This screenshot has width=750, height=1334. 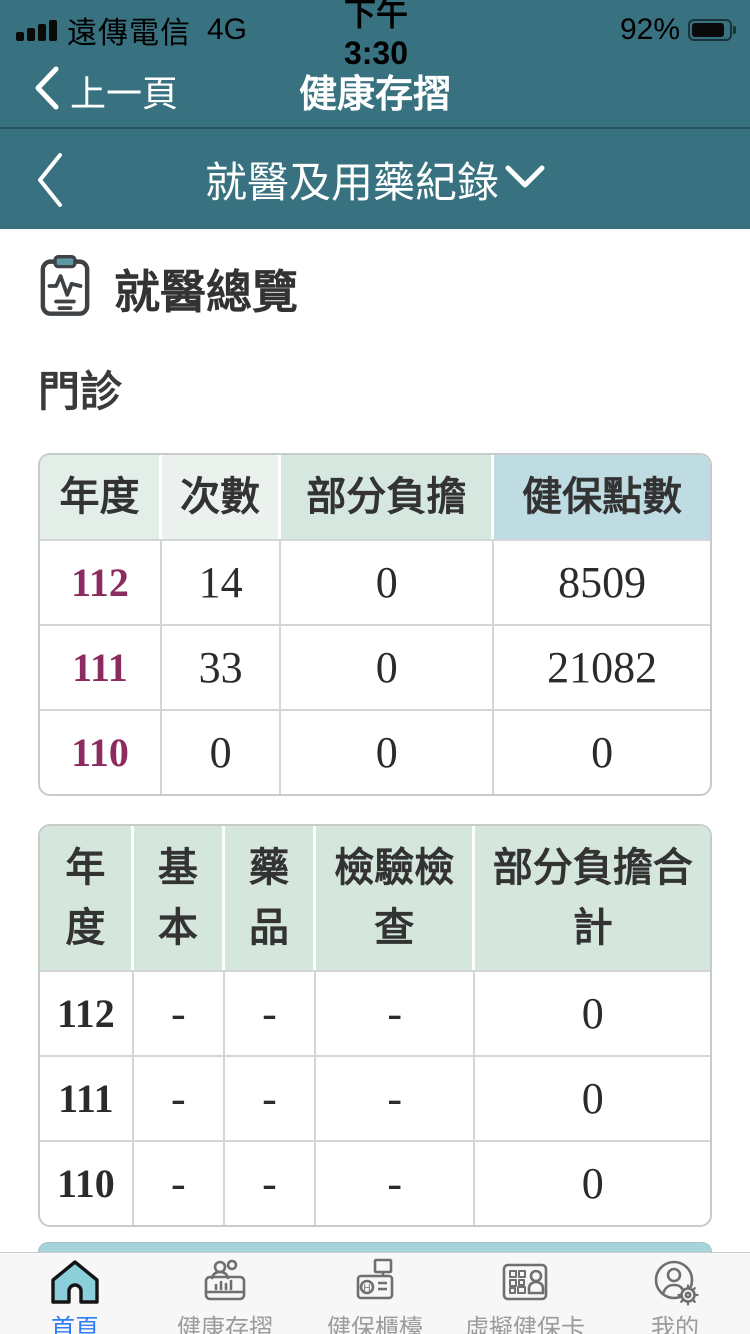 What do you see at coordinates (75, 1324) in the screenshot?
I see `tab-label: 首頁` at bounding box center [75, 1324].